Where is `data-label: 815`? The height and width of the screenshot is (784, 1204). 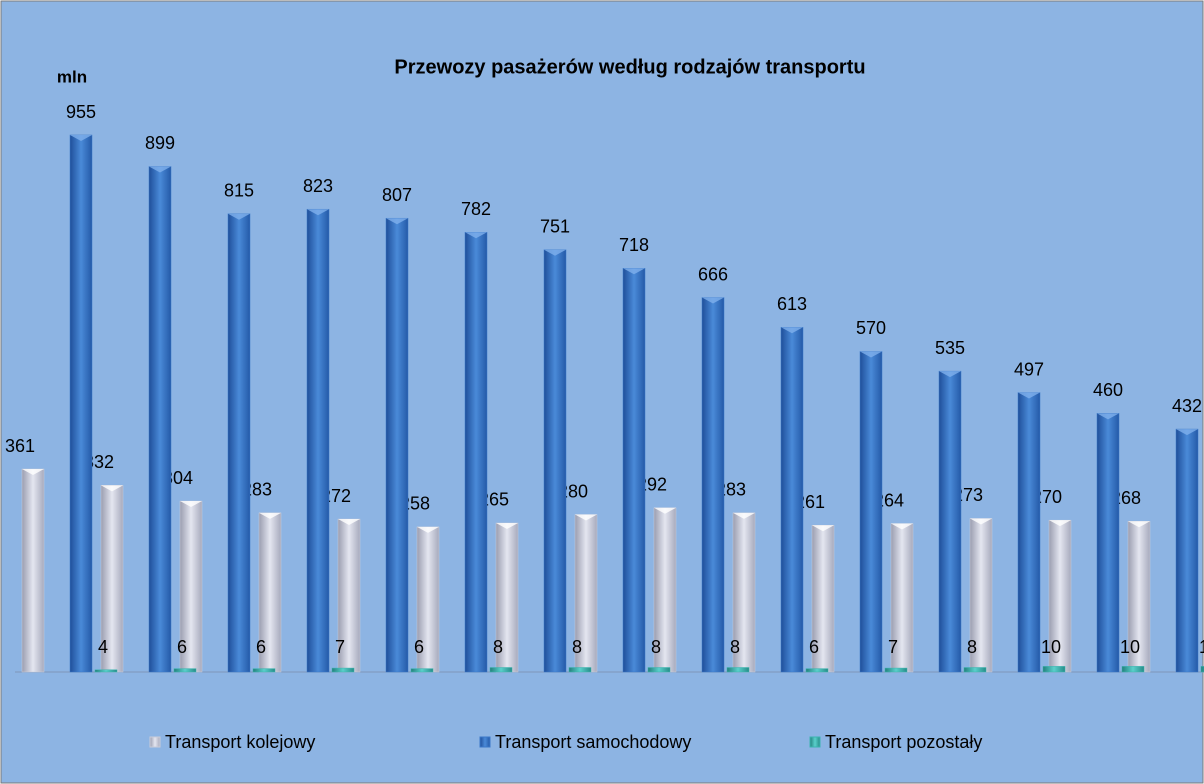 data-label: 815 is located at coordinates (239, 190).